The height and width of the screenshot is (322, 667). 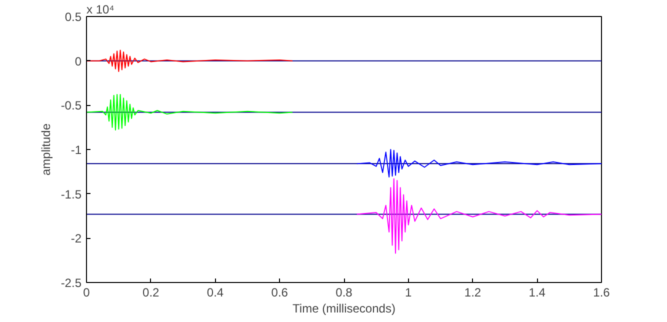 I want to click on x-tick-label: 0.4, so click(x=215, y=293).